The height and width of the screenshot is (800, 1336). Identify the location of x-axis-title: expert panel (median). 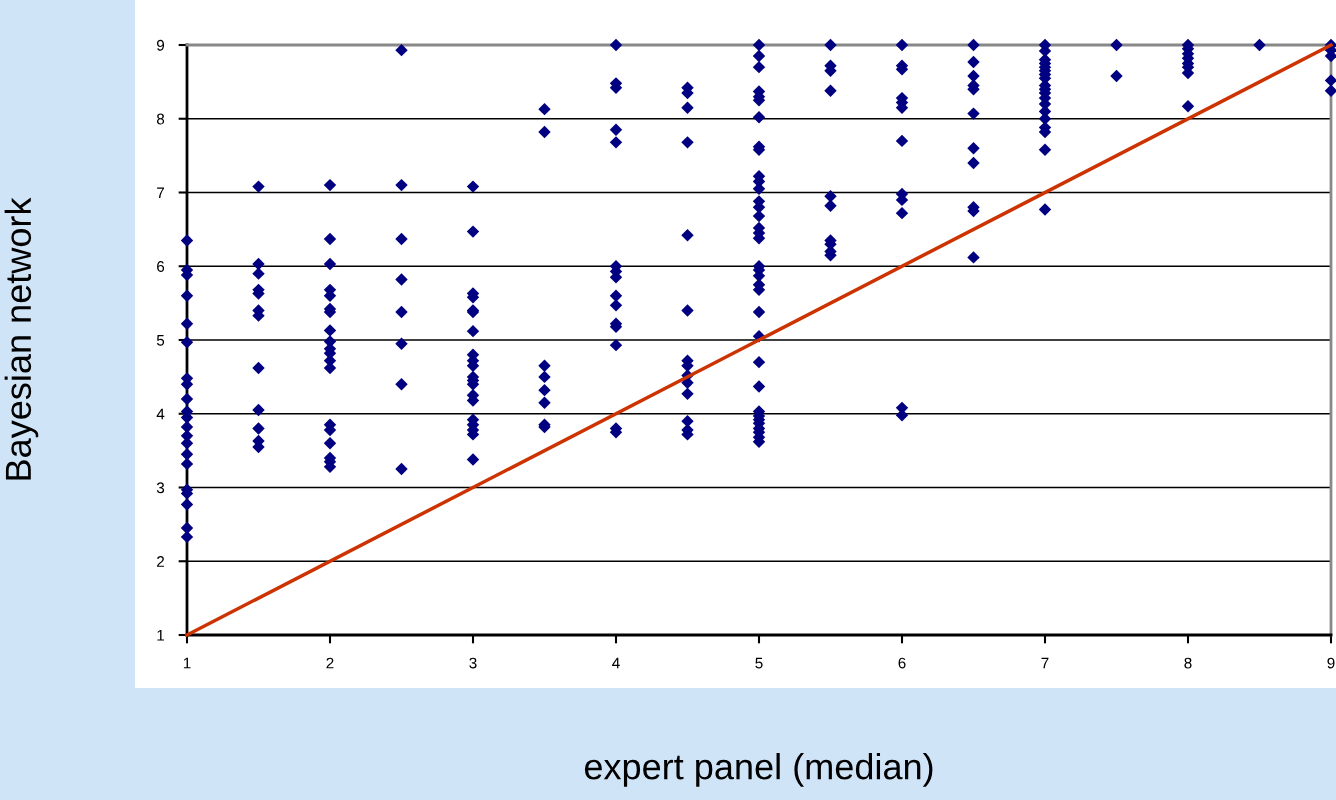
(758, 770).